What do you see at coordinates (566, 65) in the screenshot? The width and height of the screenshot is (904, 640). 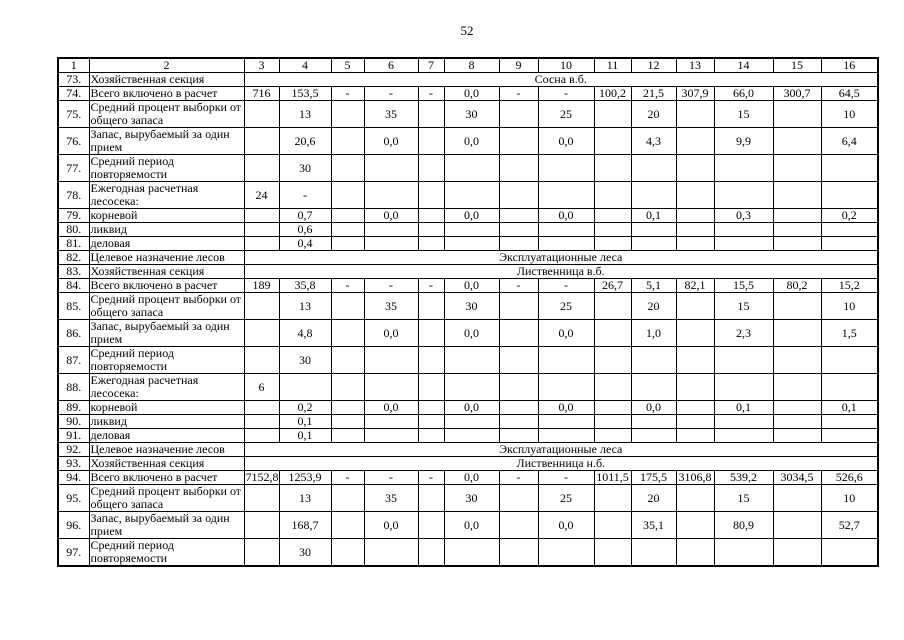 I see `column-header-cell: 10` at bounding box center [566, 65].